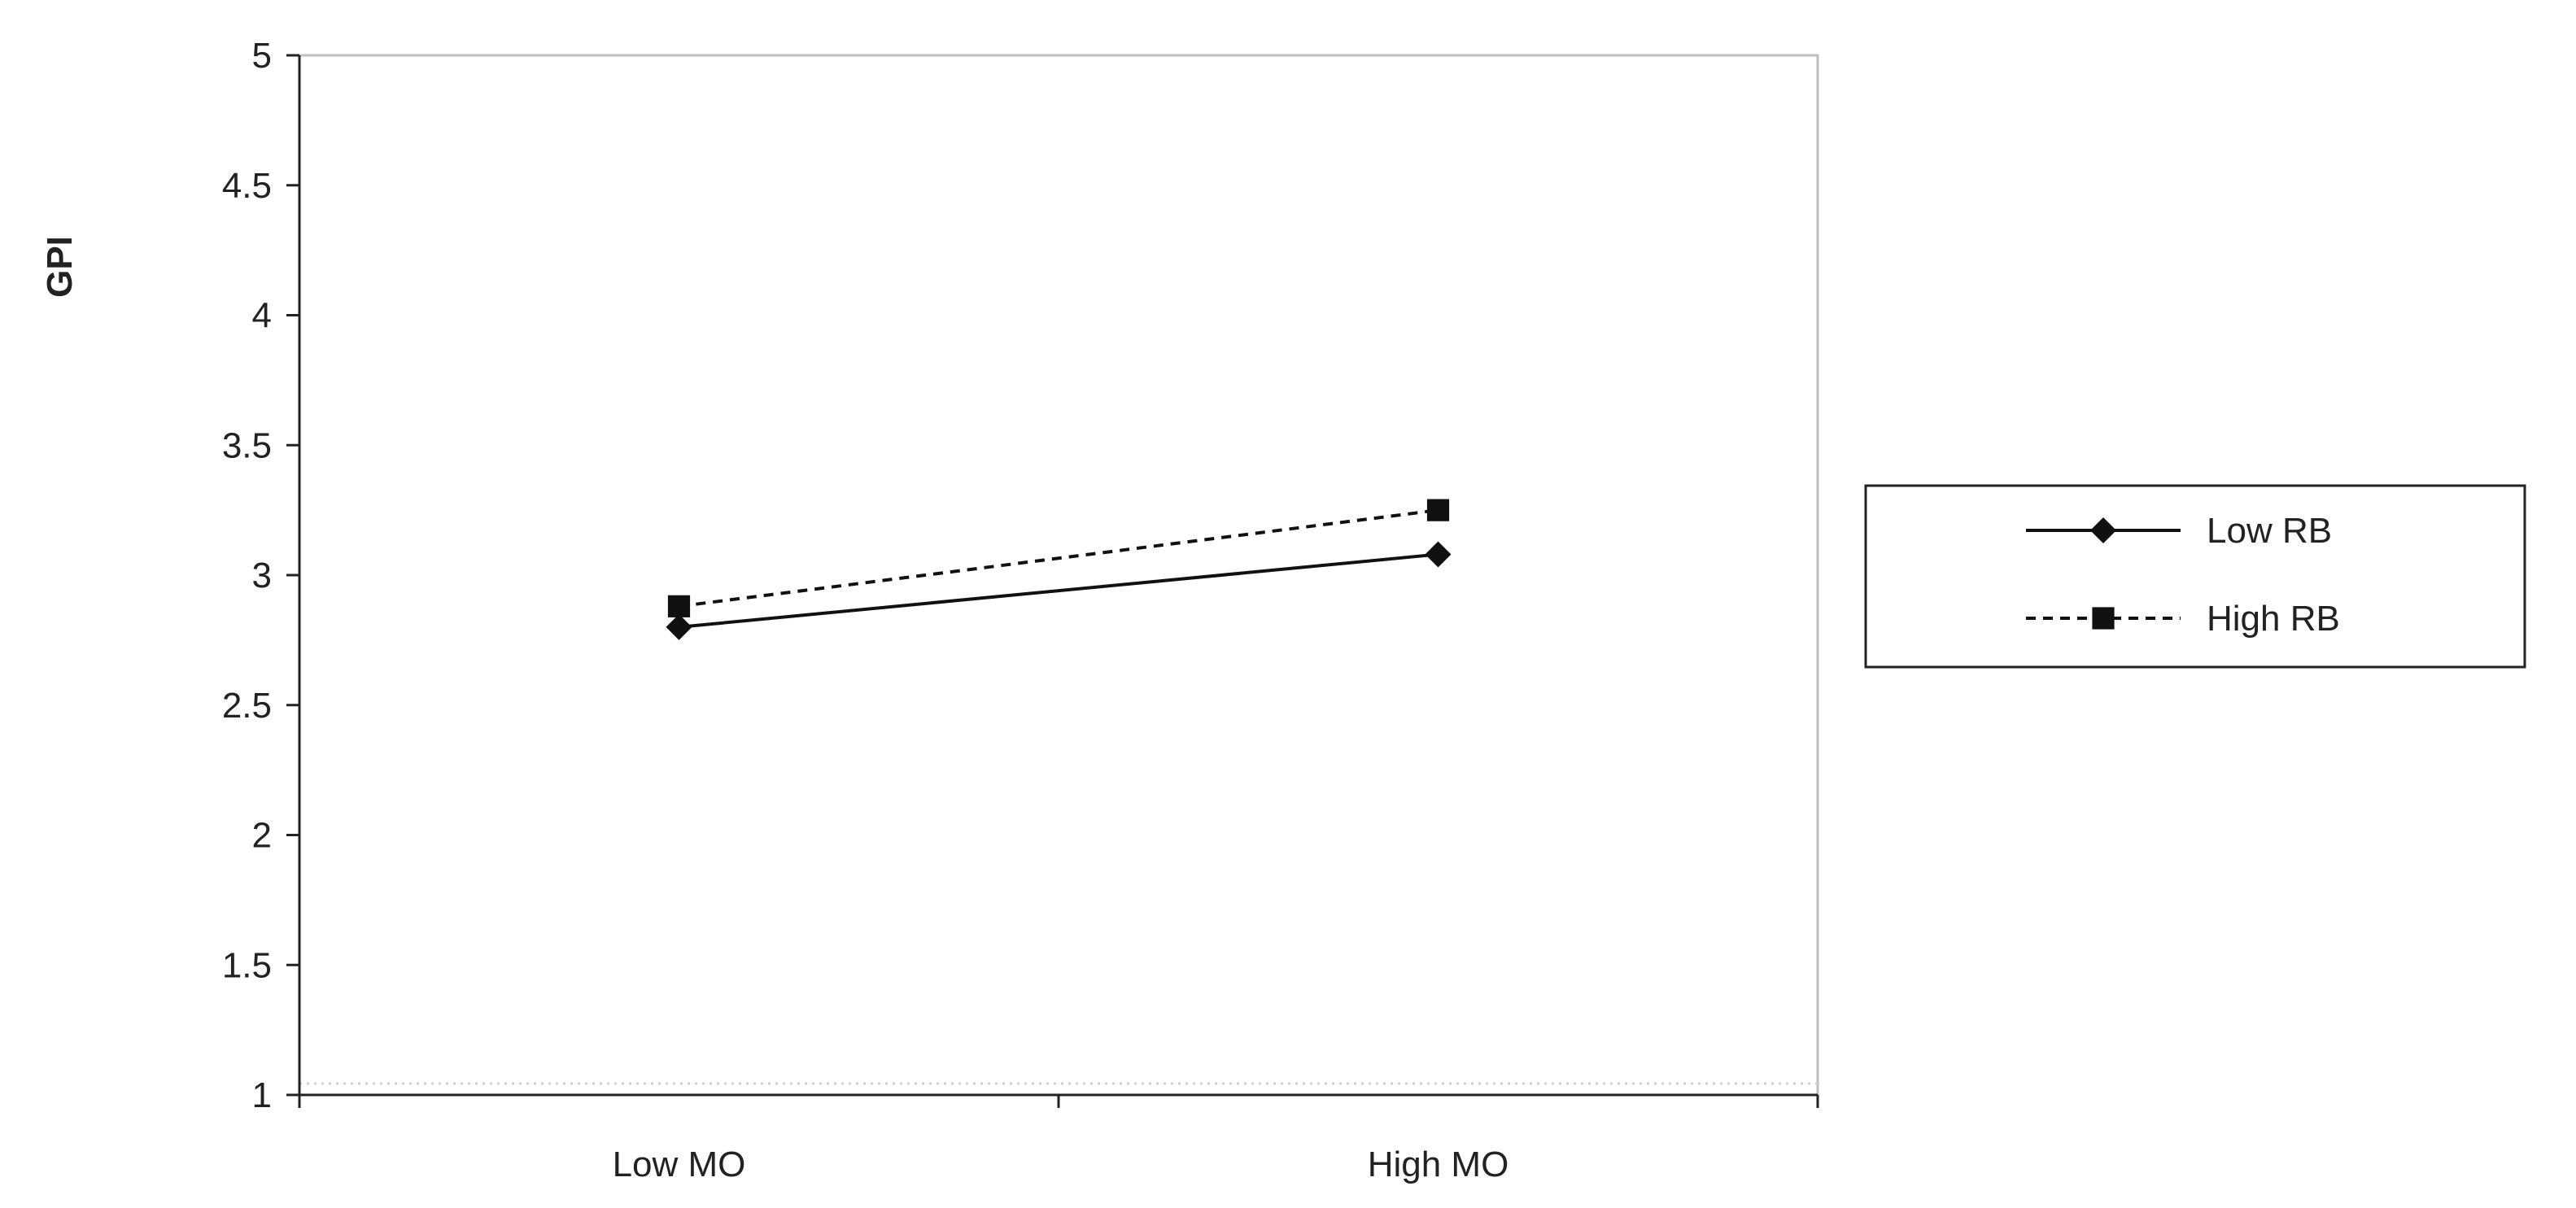 The height and width of the screenshot is (1208, 2576). I want to click on y-tick-label: 3, so click(262, 575).